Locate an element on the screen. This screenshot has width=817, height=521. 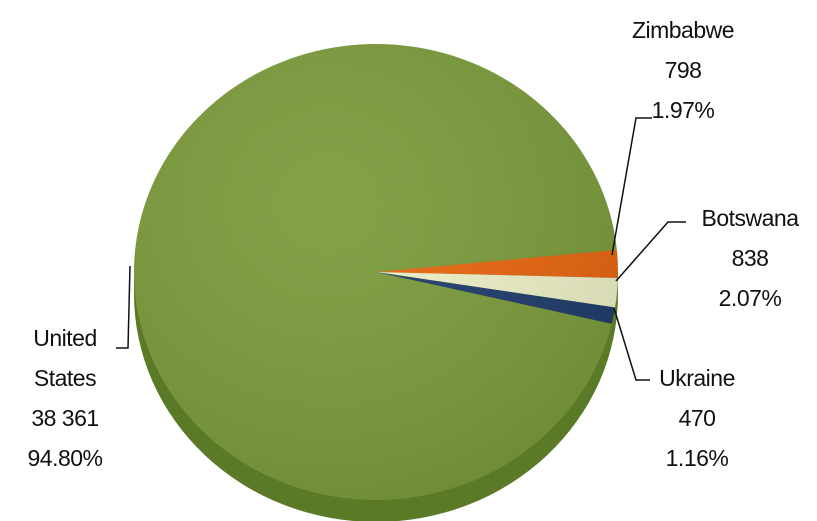
slice-value: 838 is located at coordinates (750, 258).